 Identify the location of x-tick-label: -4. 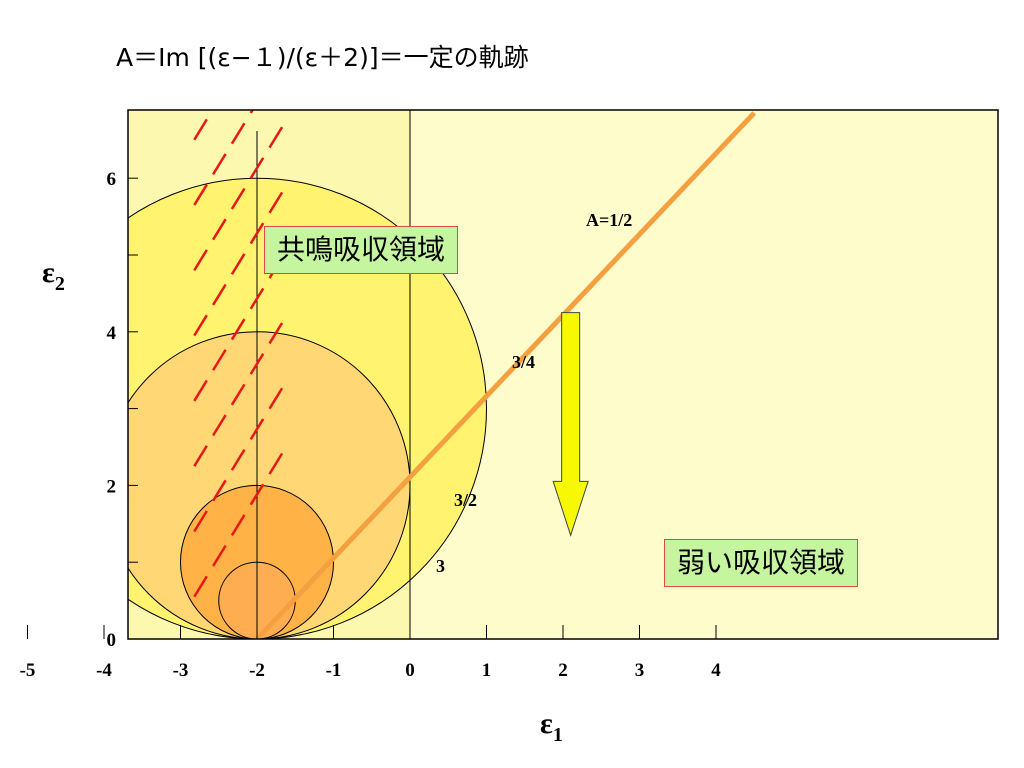
(104, 670).